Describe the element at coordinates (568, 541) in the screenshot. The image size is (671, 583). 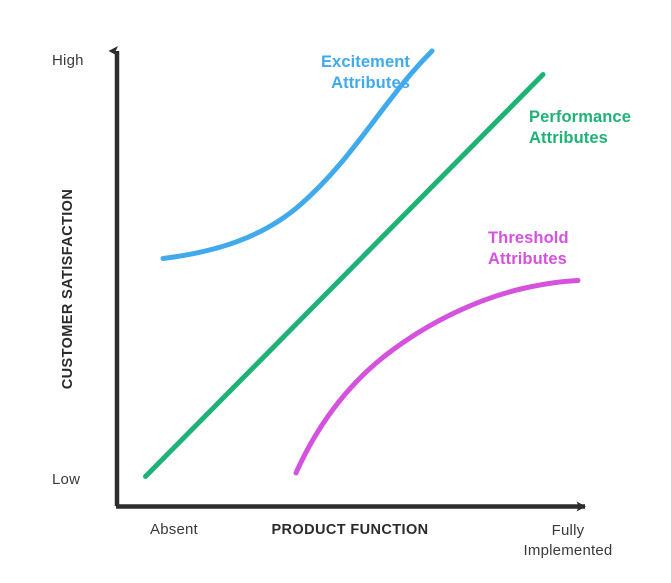
I see `x-axis-tick-fully-implemented: Fully Implemented` at that location.